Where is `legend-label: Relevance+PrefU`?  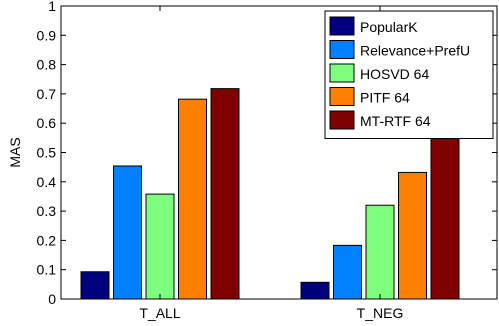
legend-label: Relevance+PrefU is located at coordinates (415, 51).